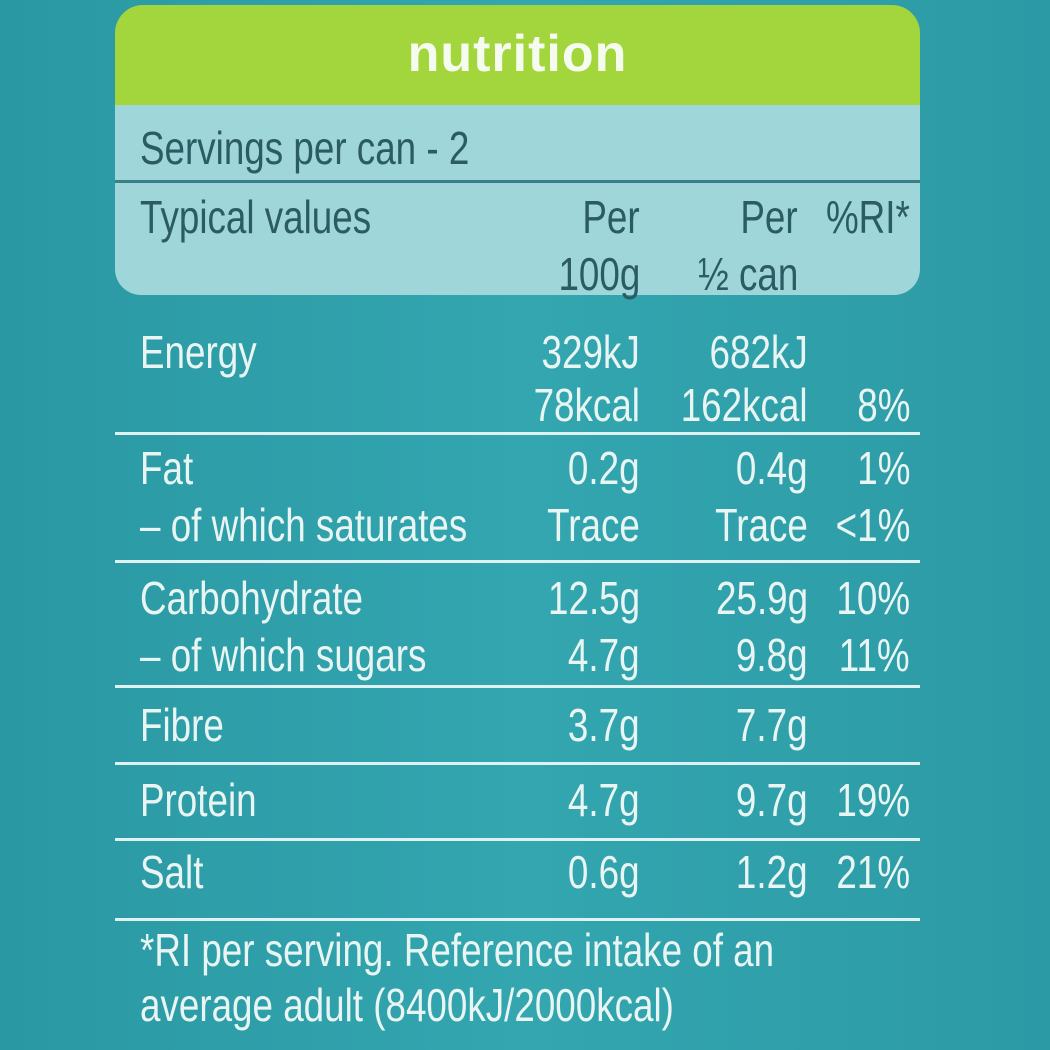 The height and width of the screenshot is (1050, 1050). Describe the element at coordinates (407, 1005) in the screenshot. I see `footnote: average adult (8400kJ/2000kcal)` at that location.